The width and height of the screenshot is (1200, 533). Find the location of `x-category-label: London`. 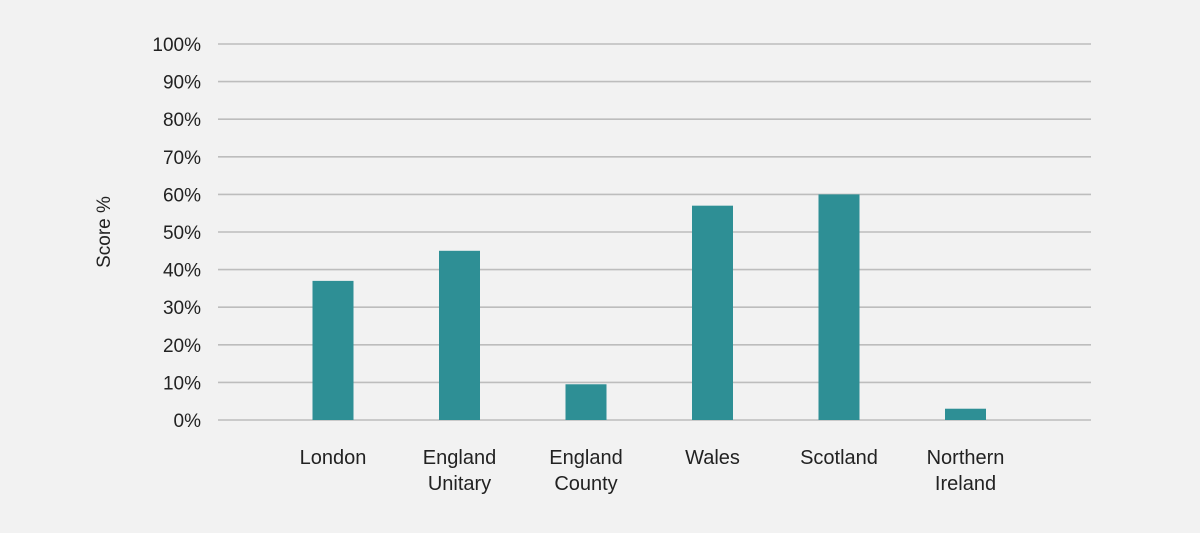

x-category-label: London is located at coordinates (333, 458).